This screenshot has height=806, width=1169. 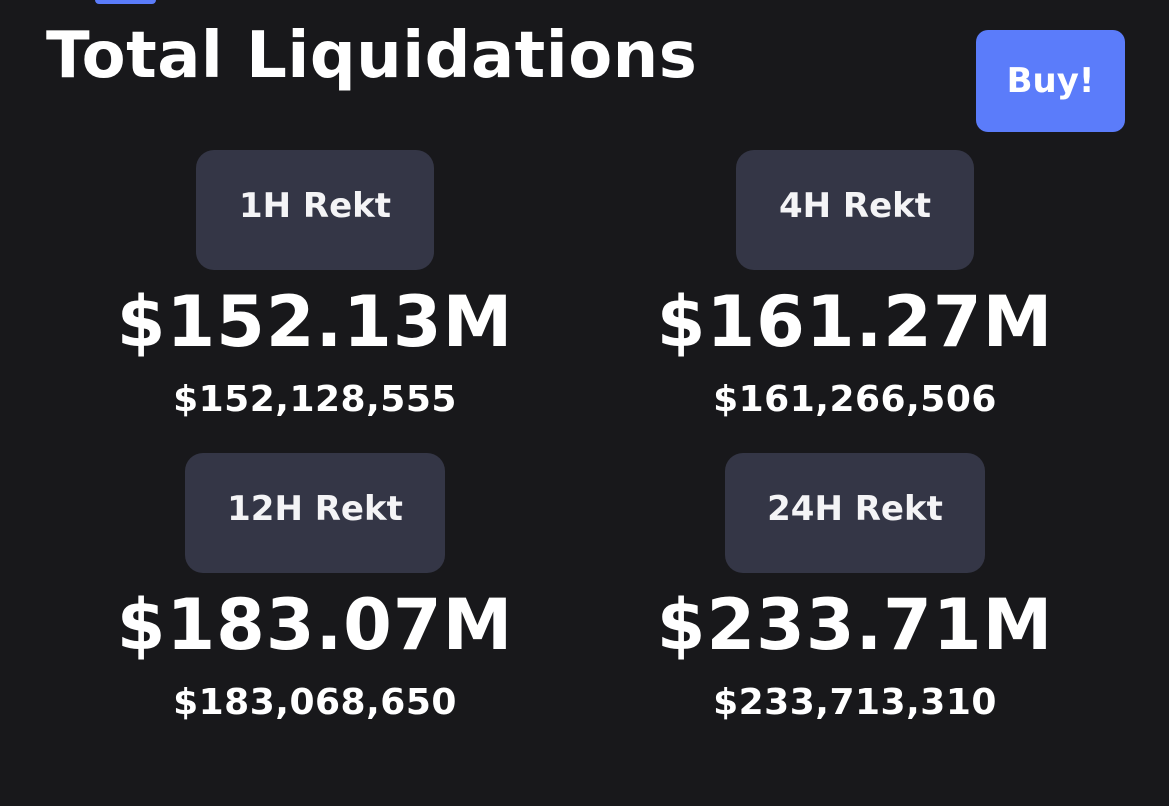 What do you see at coordinates (315, 513) in the screenshot?
I see `stat-label-12h: 12H Rekt` at bounding box center [315, 513].